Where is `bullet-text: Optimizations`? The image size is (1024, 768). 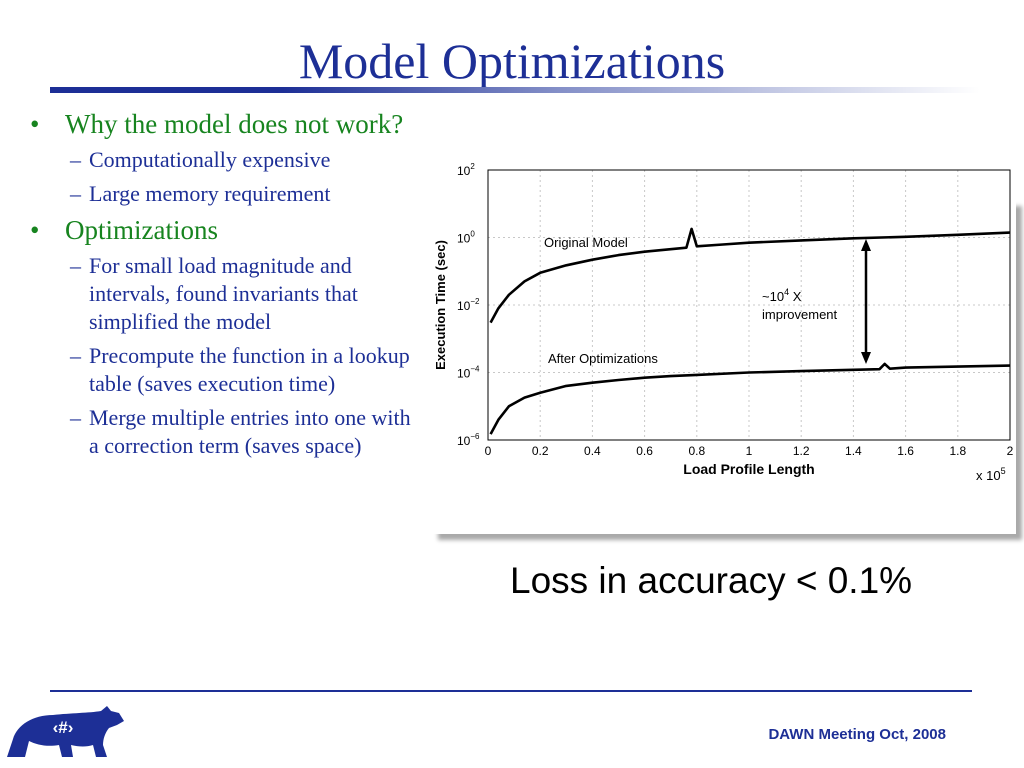 bullet-text: Optimizations is located at coordinates (141, 230).